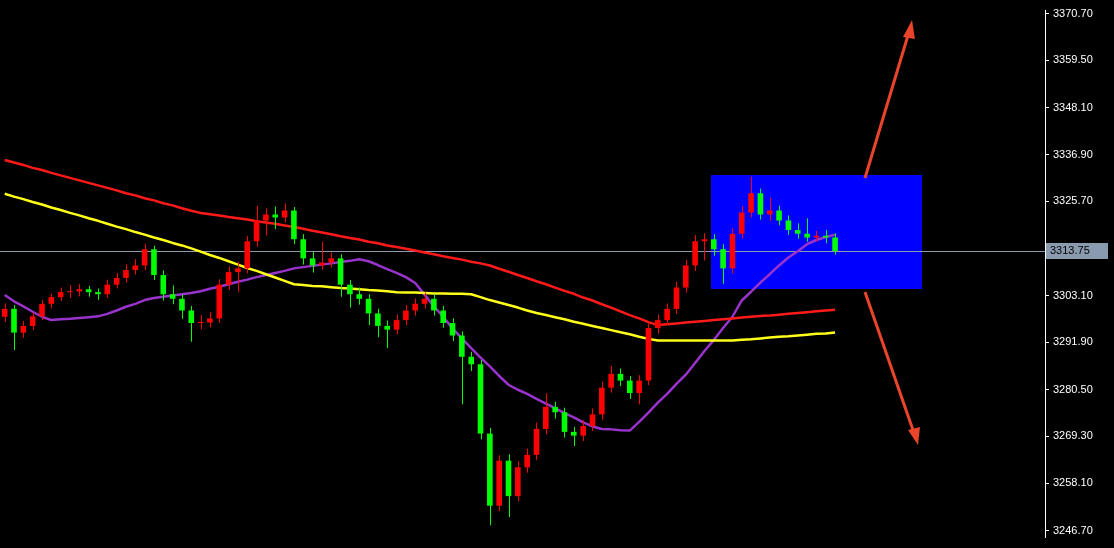 The image size is (1114, 548). I want to click on y-tick-label: 3246.70, so click(1073, 529).